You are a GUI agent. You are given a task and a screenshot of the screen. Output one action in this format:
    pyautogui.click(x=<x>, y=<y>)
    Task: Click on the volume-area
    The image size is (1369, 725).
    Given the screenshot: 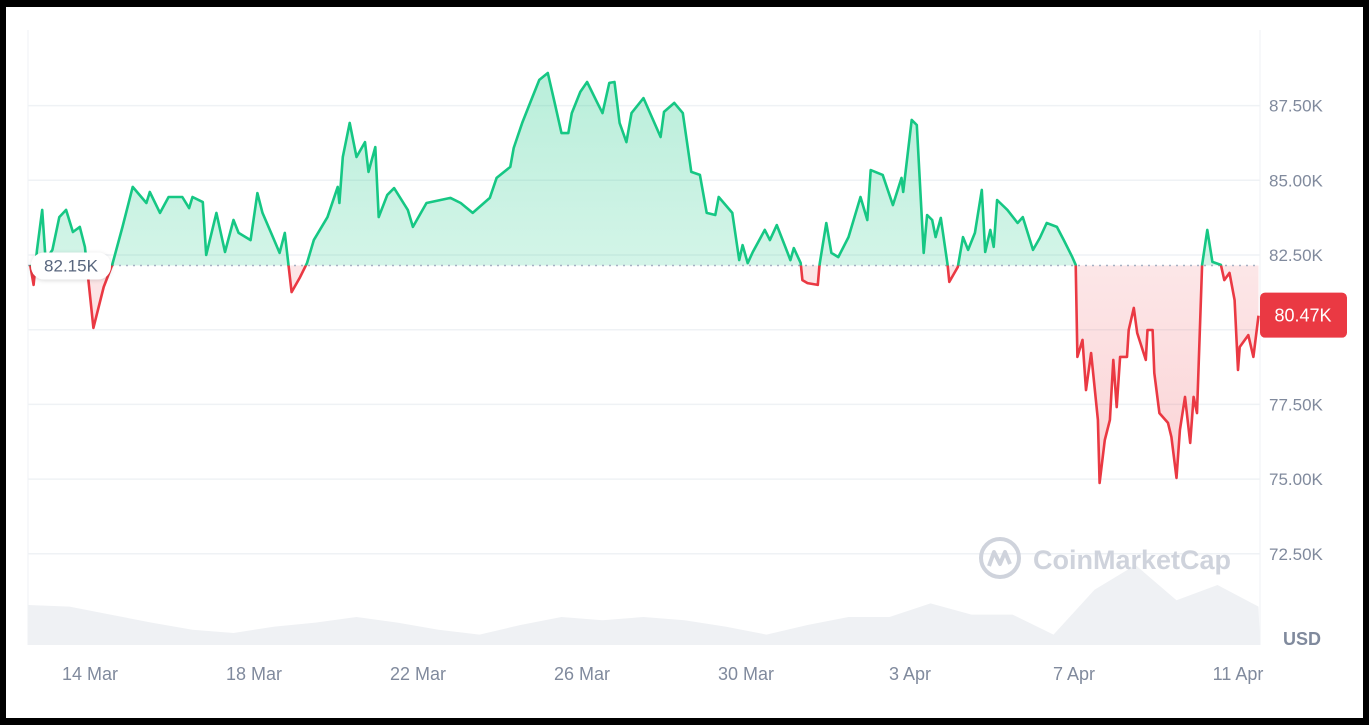 What is the action you would take?
    pyautogui.click(x=644, y=605)
    